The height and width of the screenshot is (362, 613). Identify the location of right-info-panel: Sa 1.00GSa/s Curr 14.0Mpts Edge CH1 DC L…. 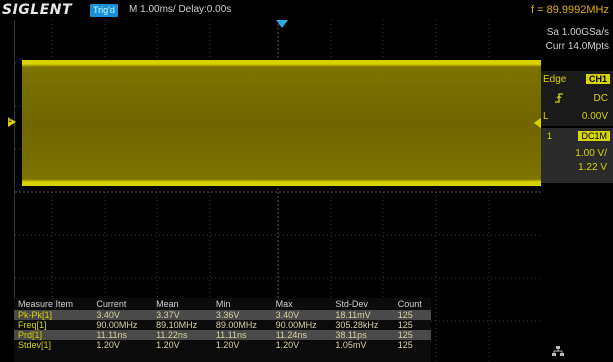
(577, 191).